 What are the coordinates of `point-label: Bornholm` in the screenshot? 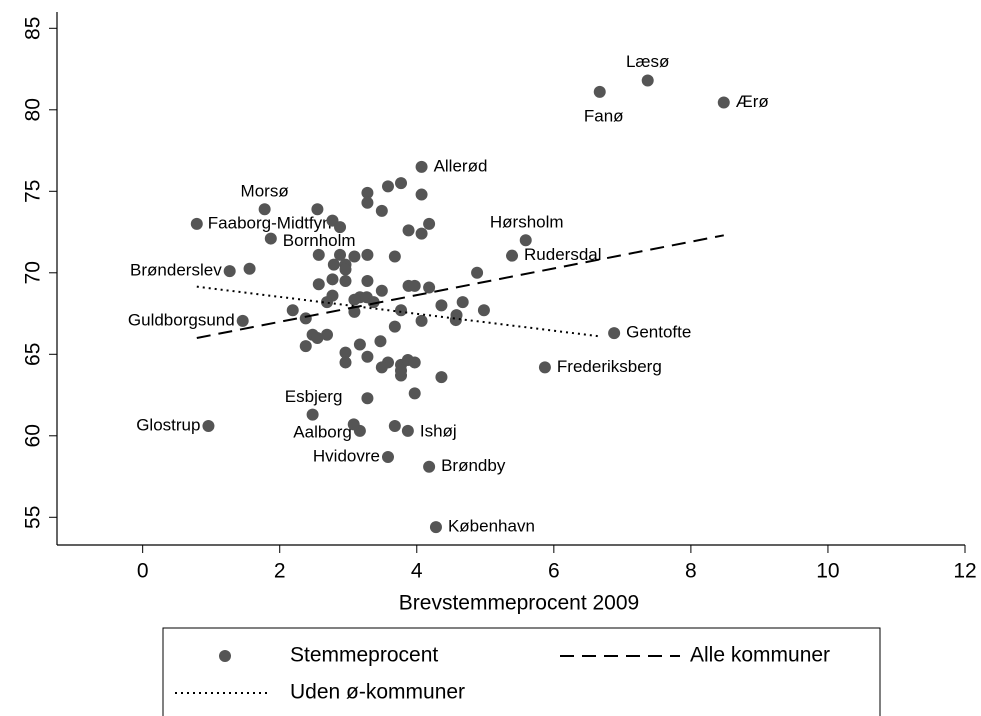 It's located at (319, 240).